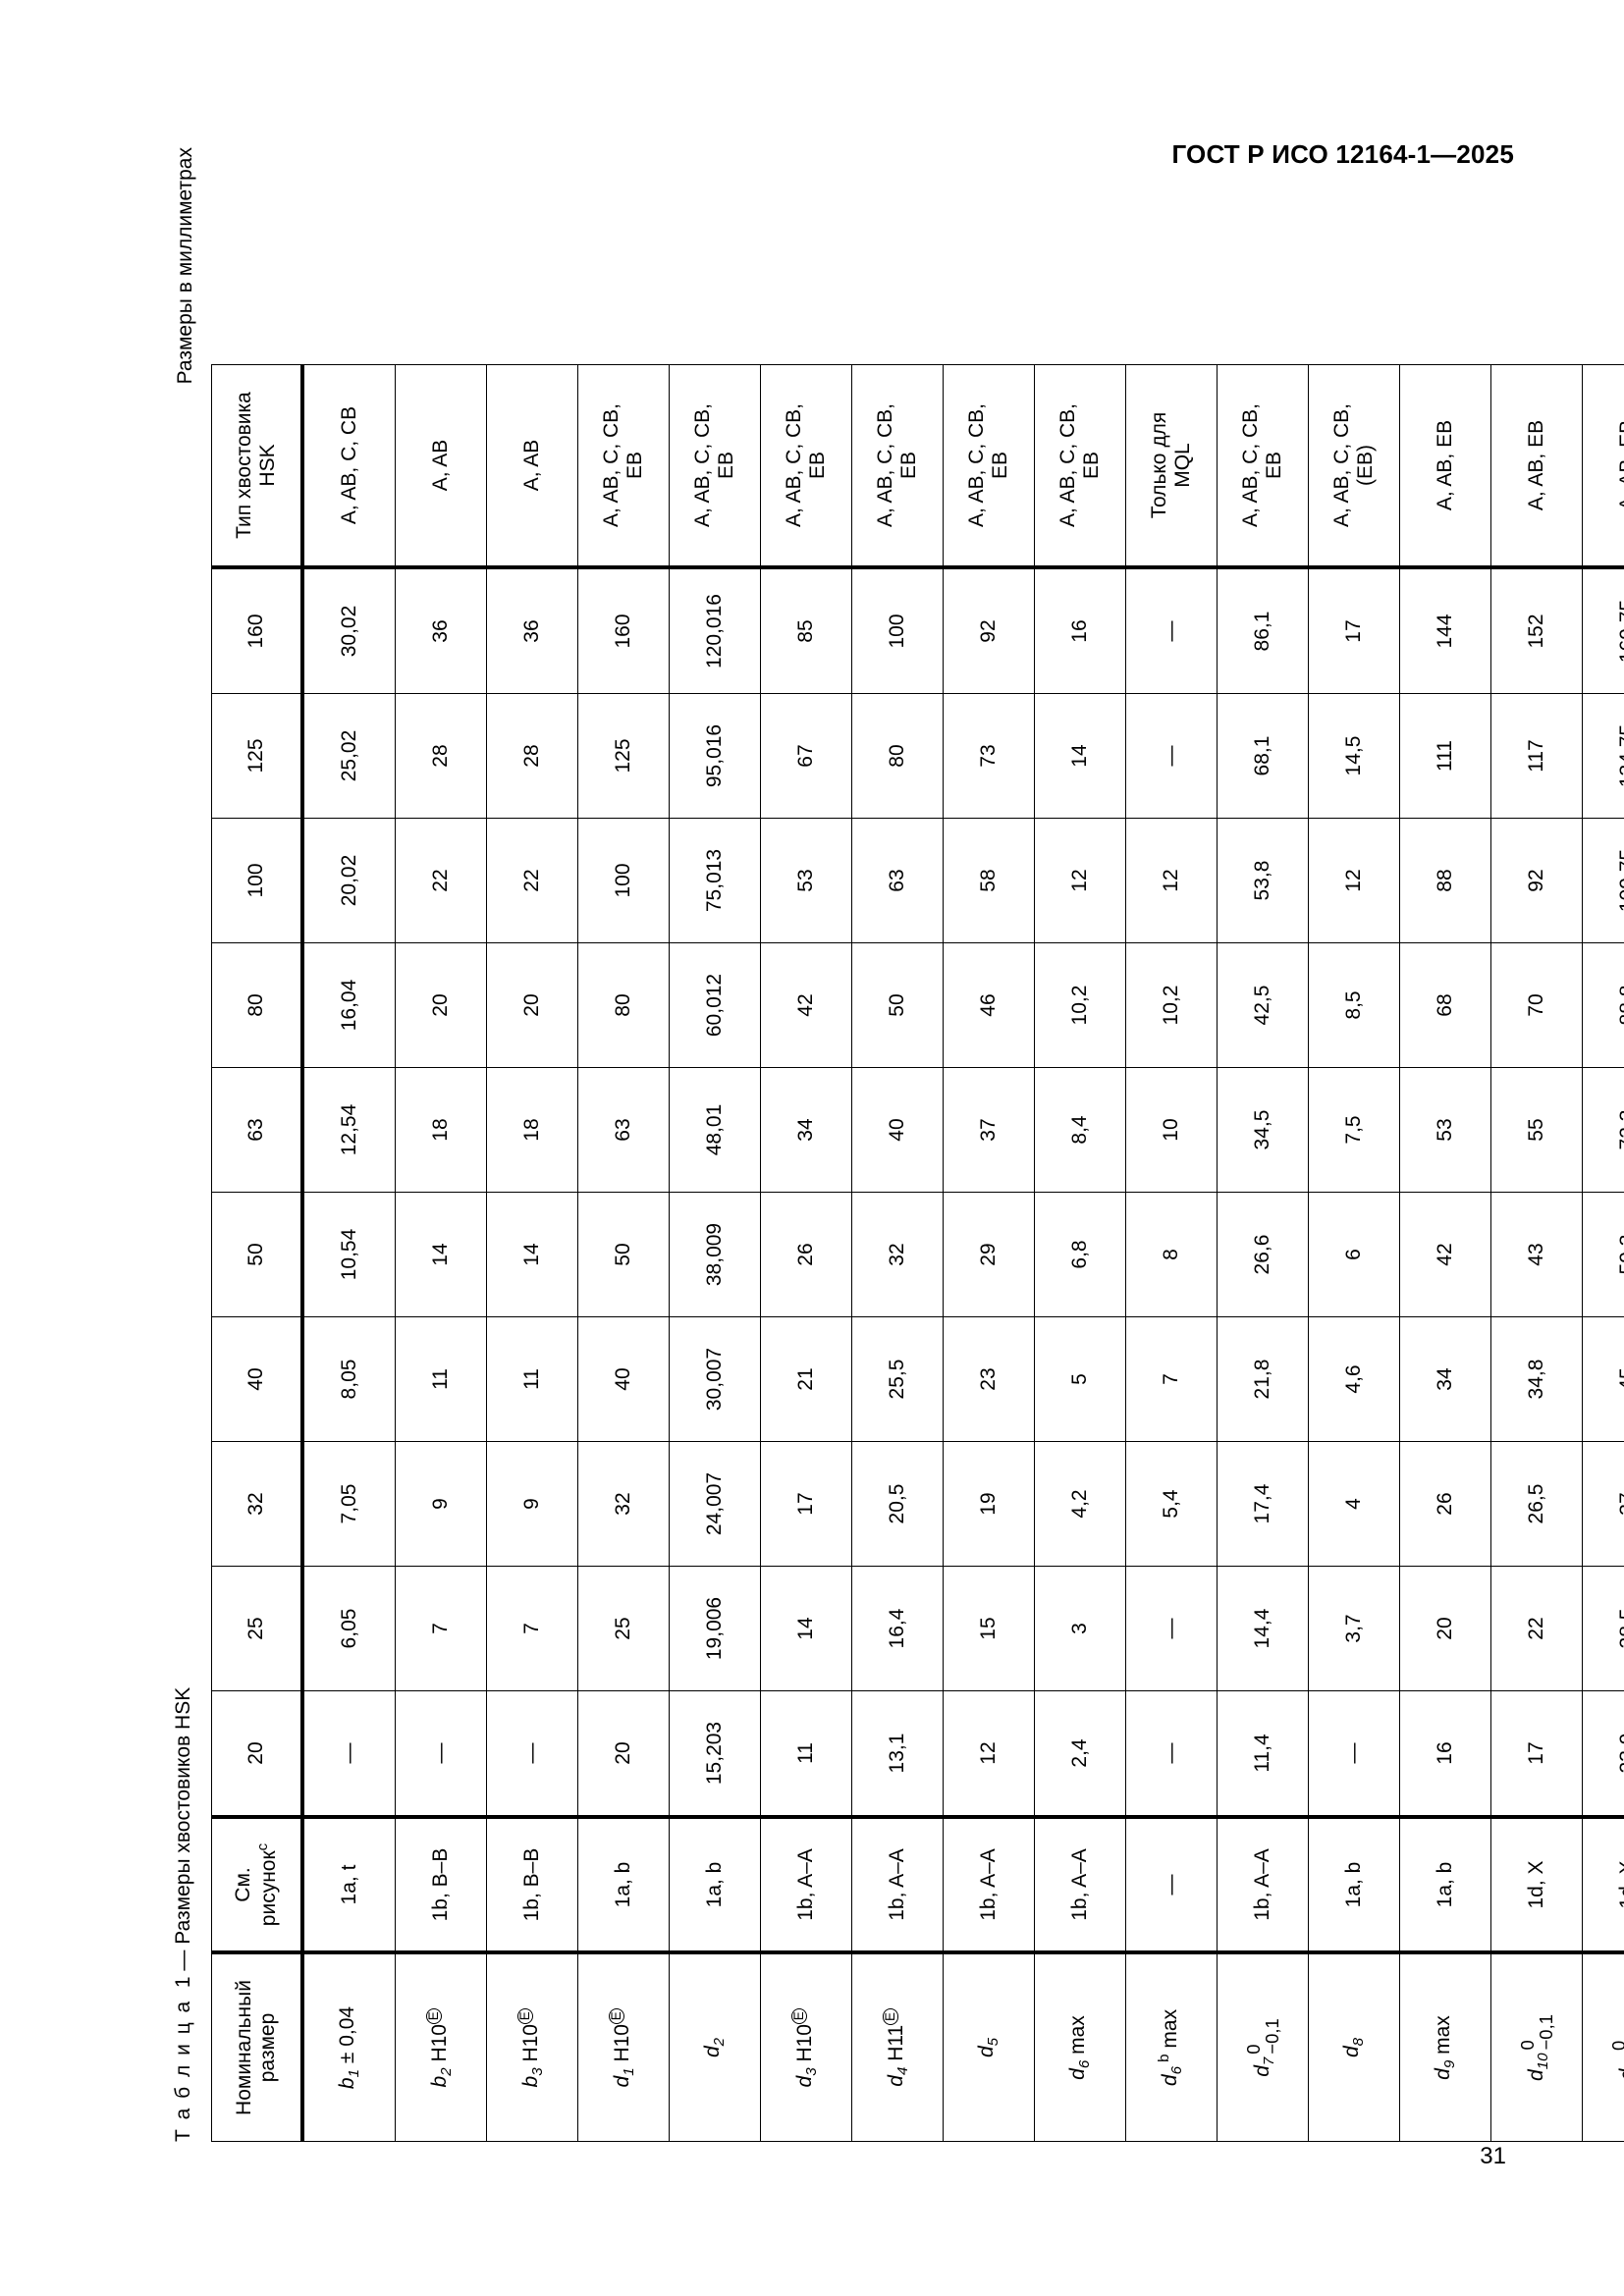 This screenshot has height=2296, width=1624. I want to click on cell-d6-100: 12, so click(1171, 880).